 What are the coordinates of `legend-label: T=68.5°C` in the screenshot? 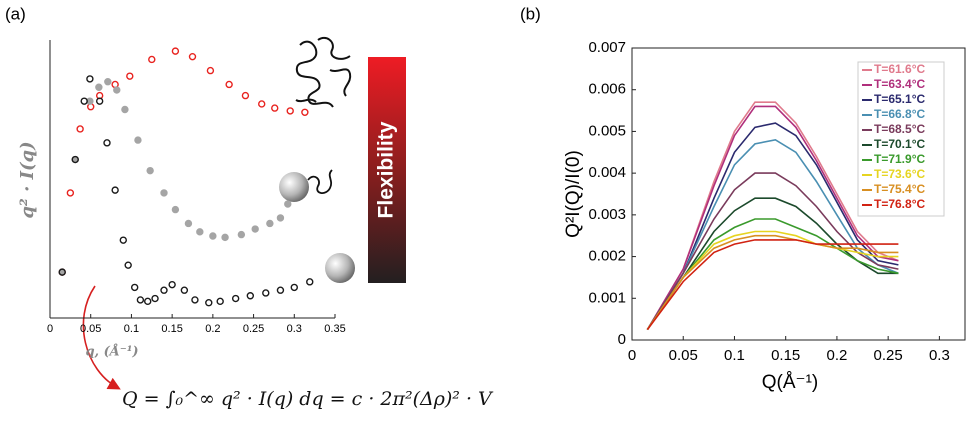 It's located at (899, 129).